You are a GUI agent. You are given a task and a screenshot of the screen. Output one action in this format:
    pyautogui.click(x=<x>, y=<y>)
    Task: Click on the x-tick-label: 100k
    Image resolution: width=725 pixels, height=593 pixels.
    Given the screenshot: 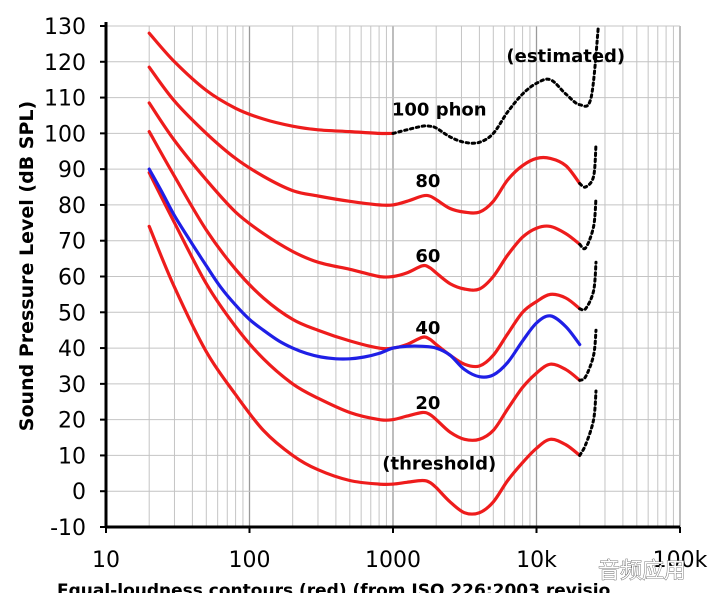 What is the action you would take?
    pyautogui.click(x=680, y=560)
    